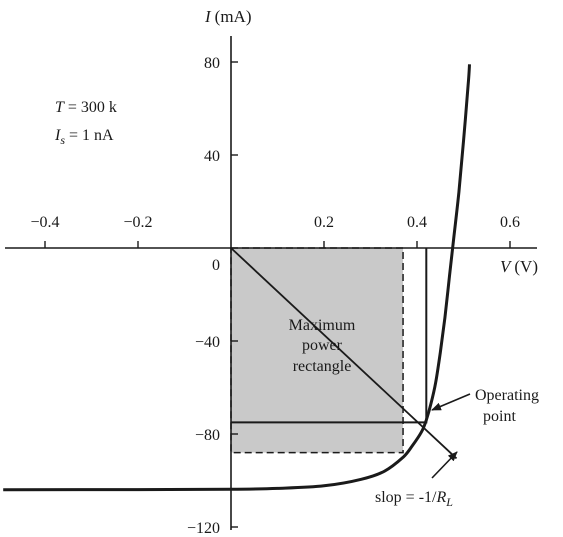 This screenshot has height=537, width=563. Describe the element at coordinates (499, 416) in the screenshot. I see `operating-point-label-line2: point` at that location.